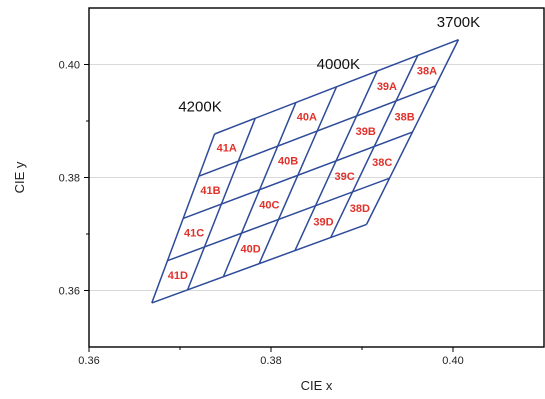 The image size is (545, 399). I want to click on x-axis-label: CIE x, so click(317, 385).